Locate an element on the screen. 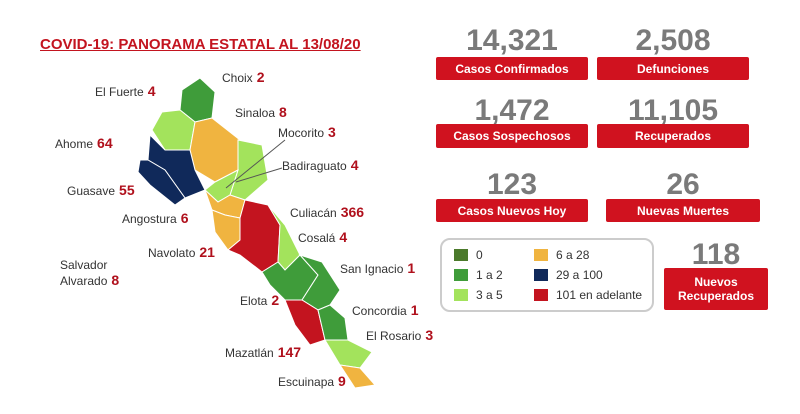 Image resolution: width=800 pixels, height=414 pixels. municipality-name: Navolato is located at coordinates (172, 253).